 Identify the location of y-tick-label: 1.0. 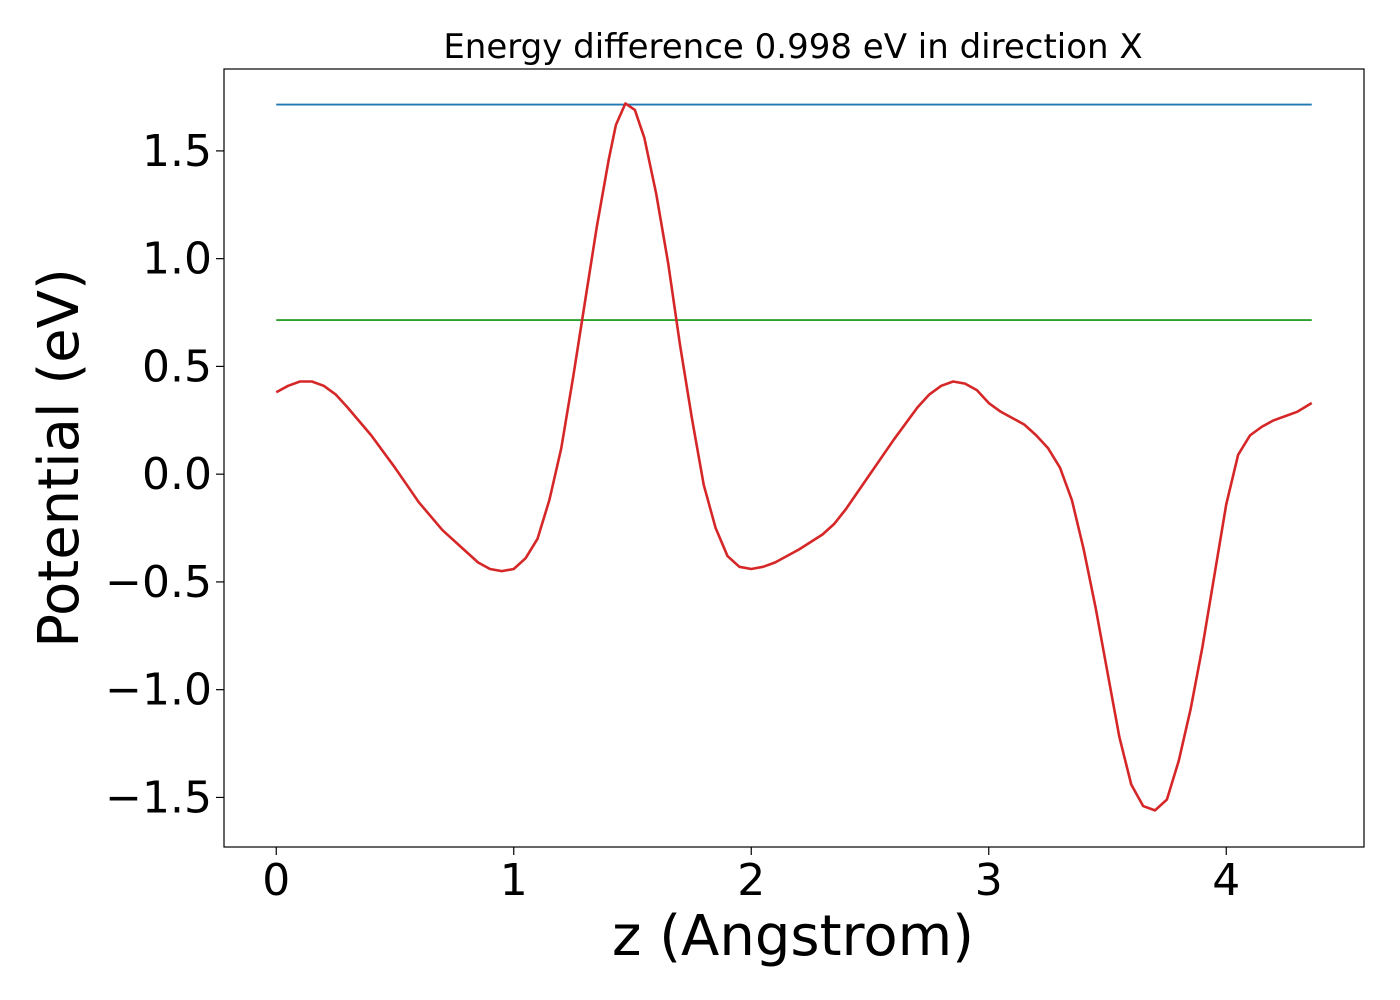
(177, 259).